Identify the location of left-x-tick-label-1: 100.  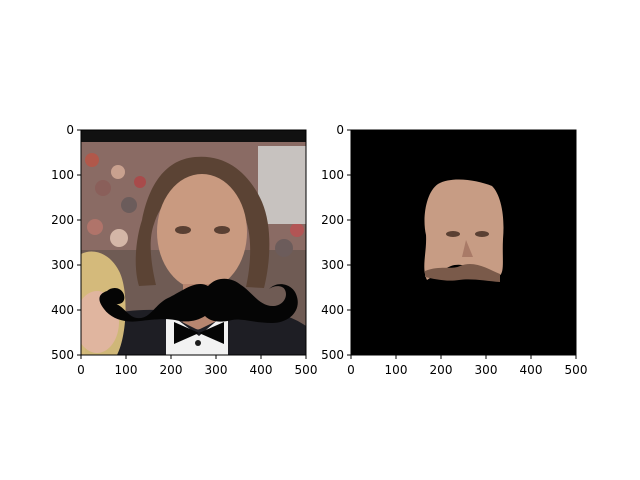
(126, 370).